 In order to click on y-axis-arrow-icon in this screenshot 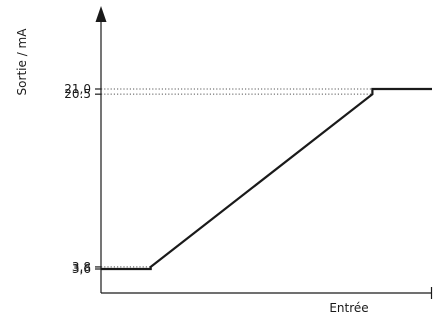, I will do `click(101, 14)`.